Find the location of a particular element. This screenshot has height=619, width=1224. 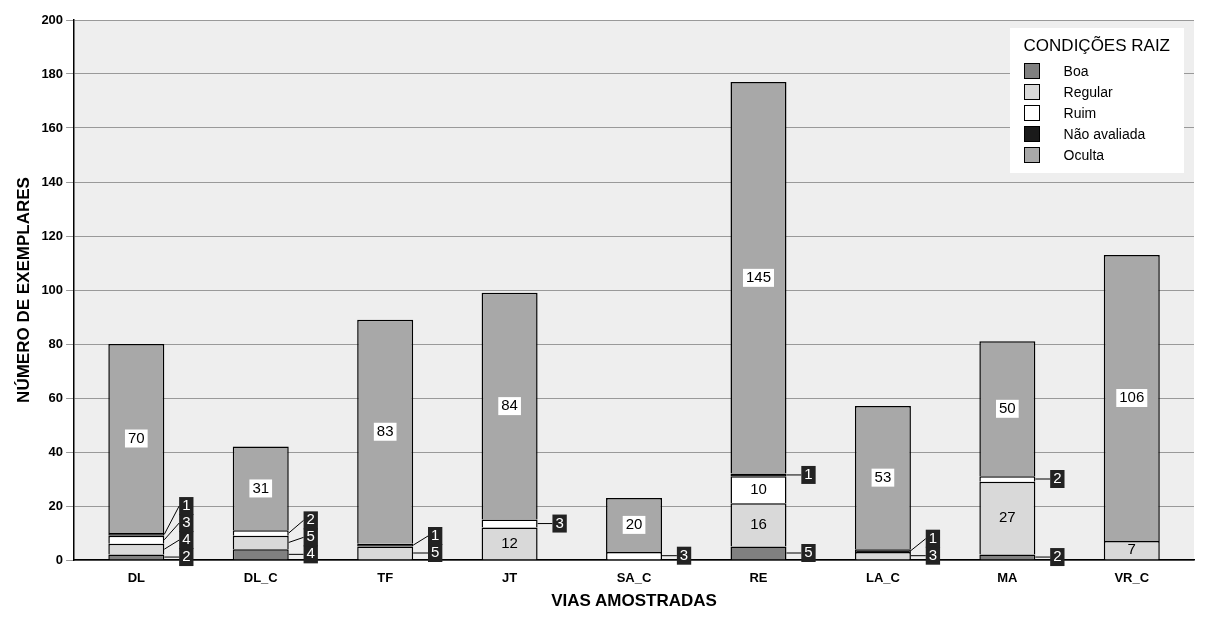

y-tick-label: 200 is located at coordinates (52, 19).